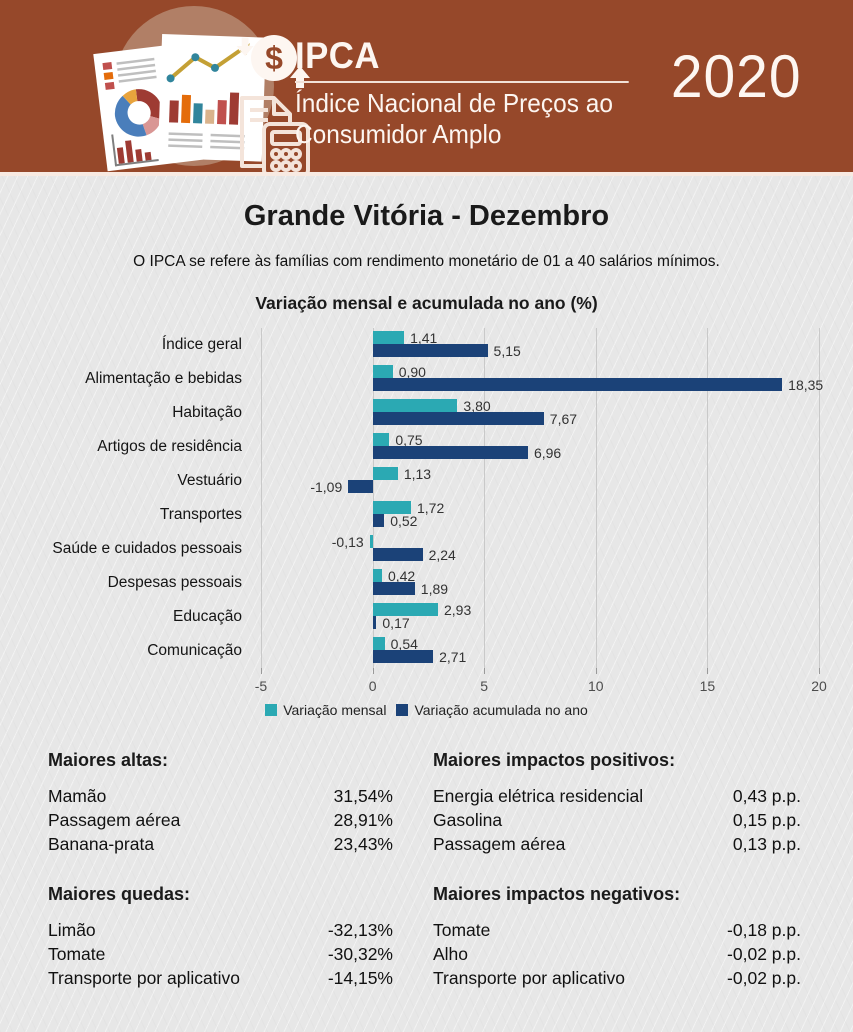  What do you see at coordinates (554, 760) in the screenshot?
I see `section-heading: Maiores impactos positivos:` at bounding box center [554, 760].